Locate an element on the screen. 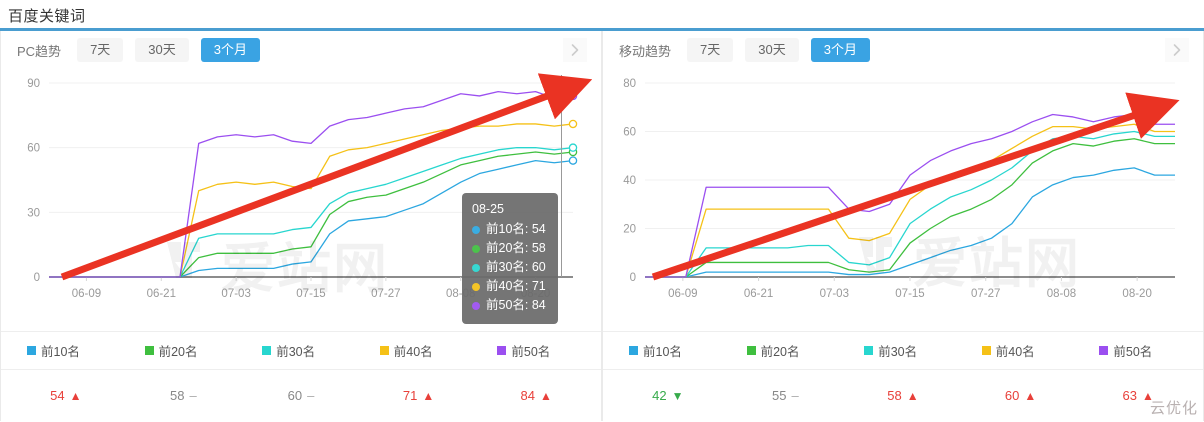 The width and height of the screenshot is (1204, 422). values-row-mobile: 42 ▼ 55– 58 ▲ 60 ▲ 63 ▲ is located at coordinates (903, 395).